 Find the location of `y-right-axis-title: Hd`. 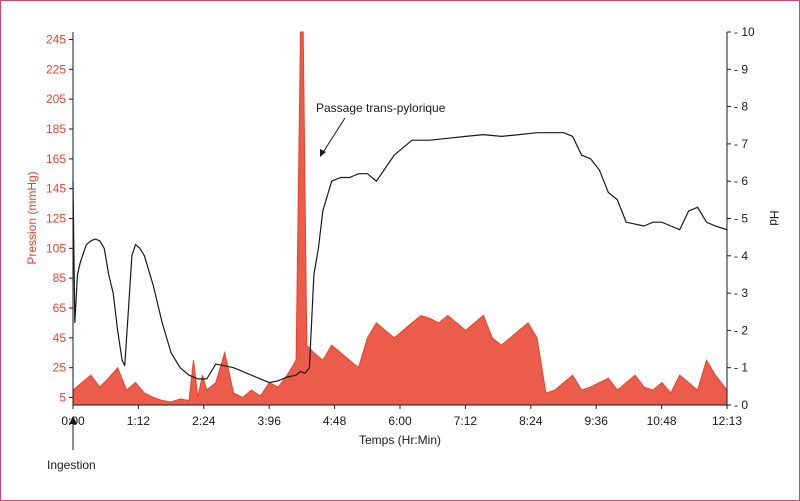

y-right-axis-title: Hd is located at coordinates (774, 217).